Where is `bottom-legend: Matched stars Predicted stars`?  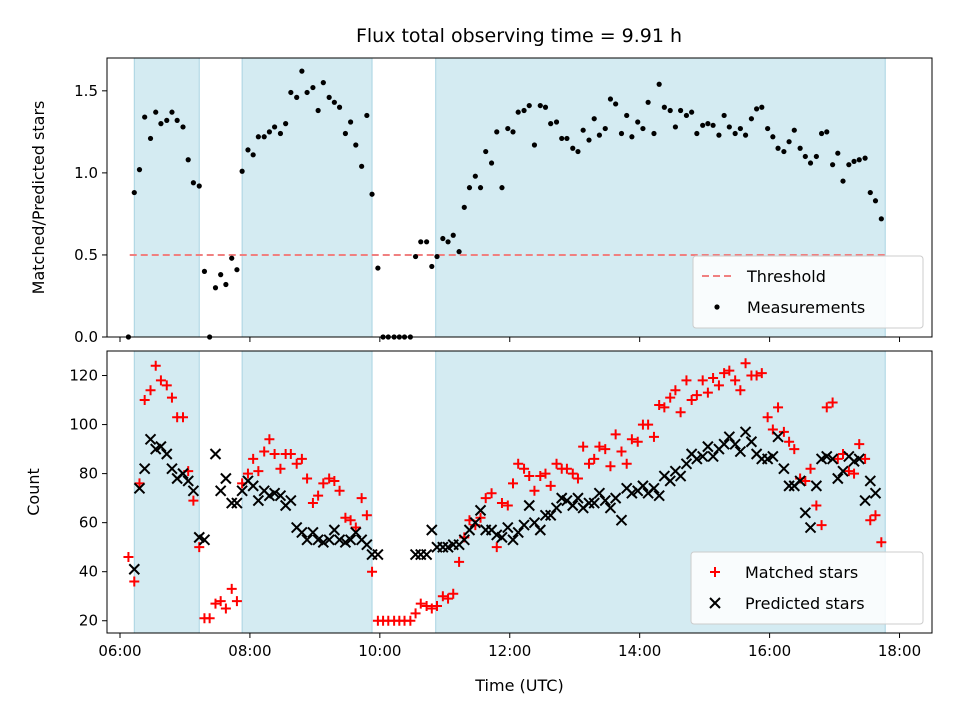 bottom-legend: Matched stars Predicted stars is located at coordinates (807, 588).